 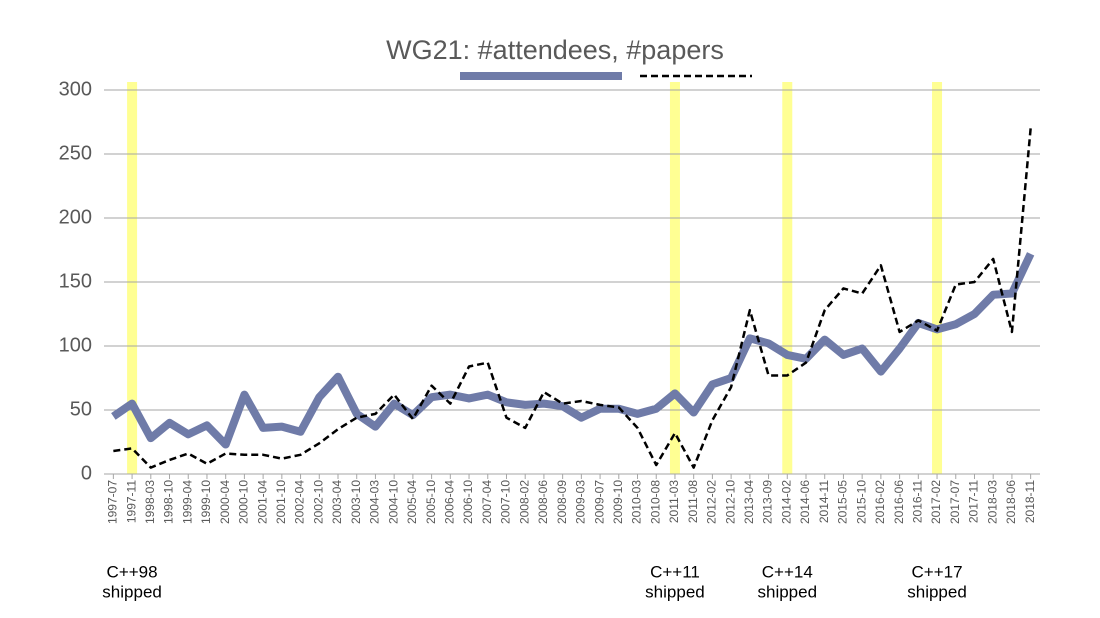 What do you see at coordinates (262, 502) in the screenshot?
I see `x-tick-label: 2001-04` at bounding box center [262, 502].